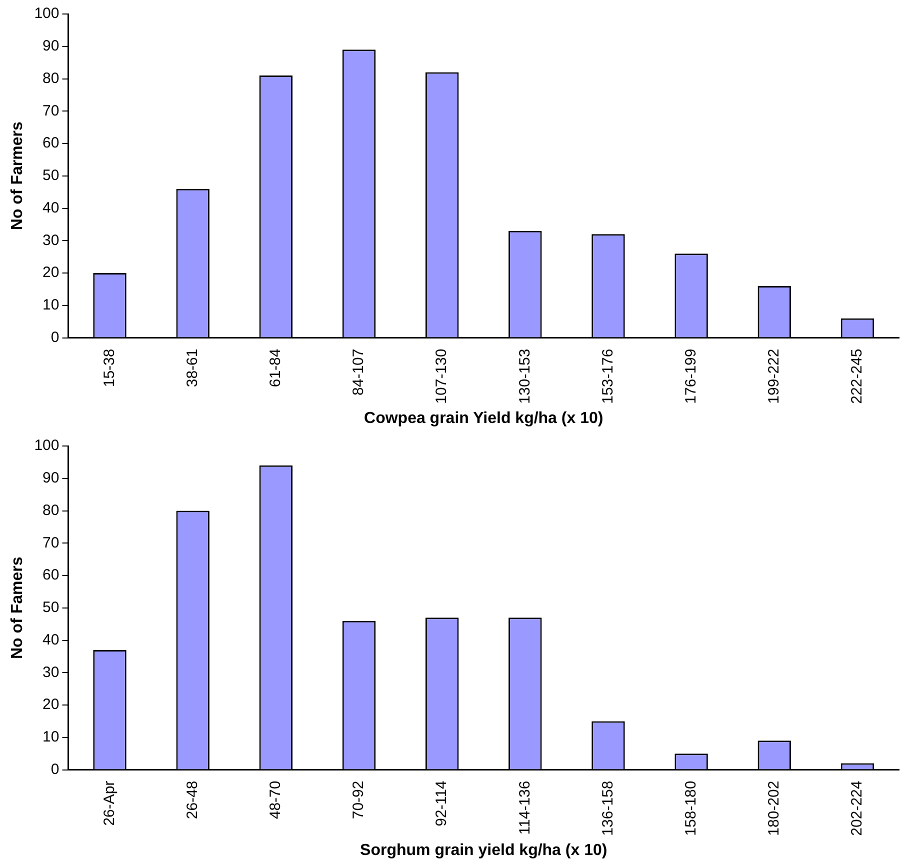  What do you see at coordinates (17, 176) in the screenshot?
I see `y-axis-title: No of Farmers` at bounding box center [17, 176].